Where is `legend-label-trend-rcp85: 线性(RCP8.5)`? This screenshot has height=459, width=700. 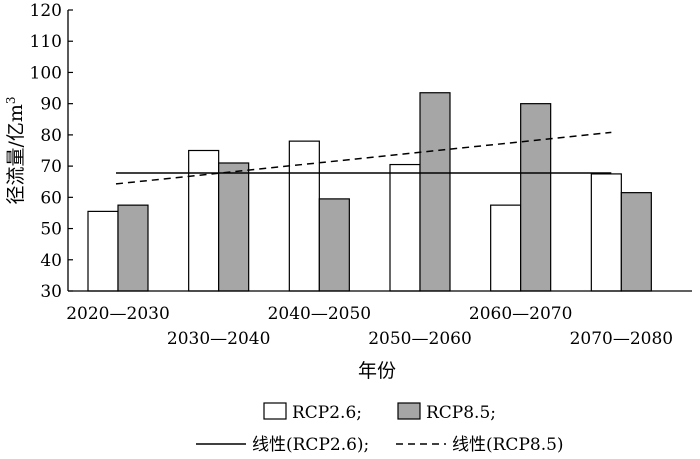 legend-label-trend-rcp85: 线性(RCP8.5) is located at coordinates (508, 445).